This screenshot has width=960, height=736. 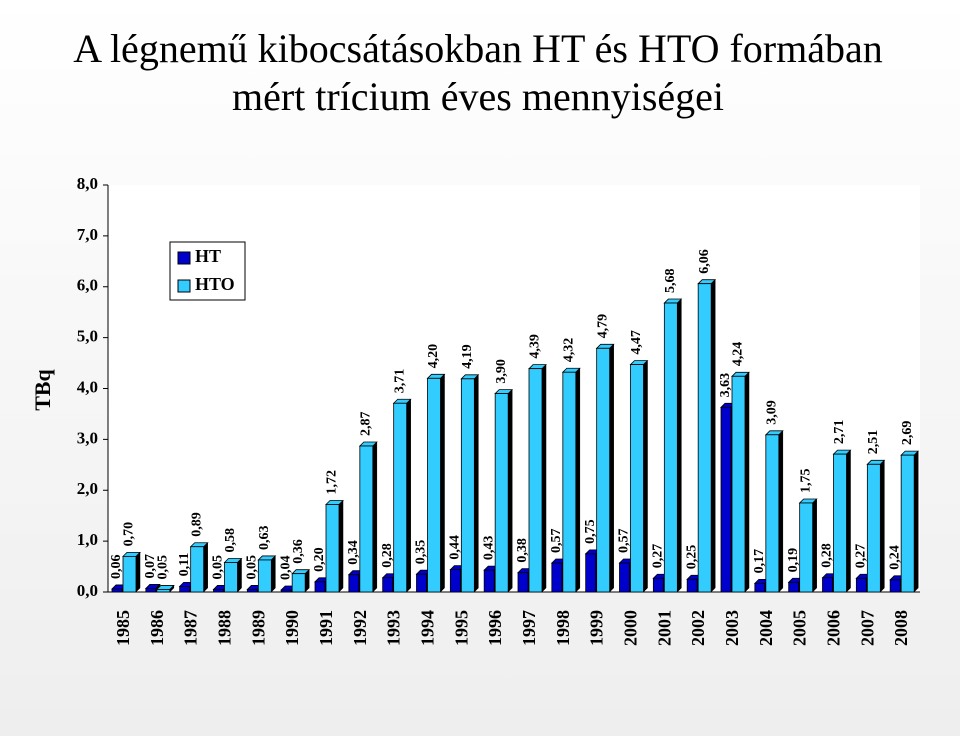 What do you see at coordinates (522, 550) in the screenshot?
I see `value-label: 0,38` at bounding box center [522, 550].